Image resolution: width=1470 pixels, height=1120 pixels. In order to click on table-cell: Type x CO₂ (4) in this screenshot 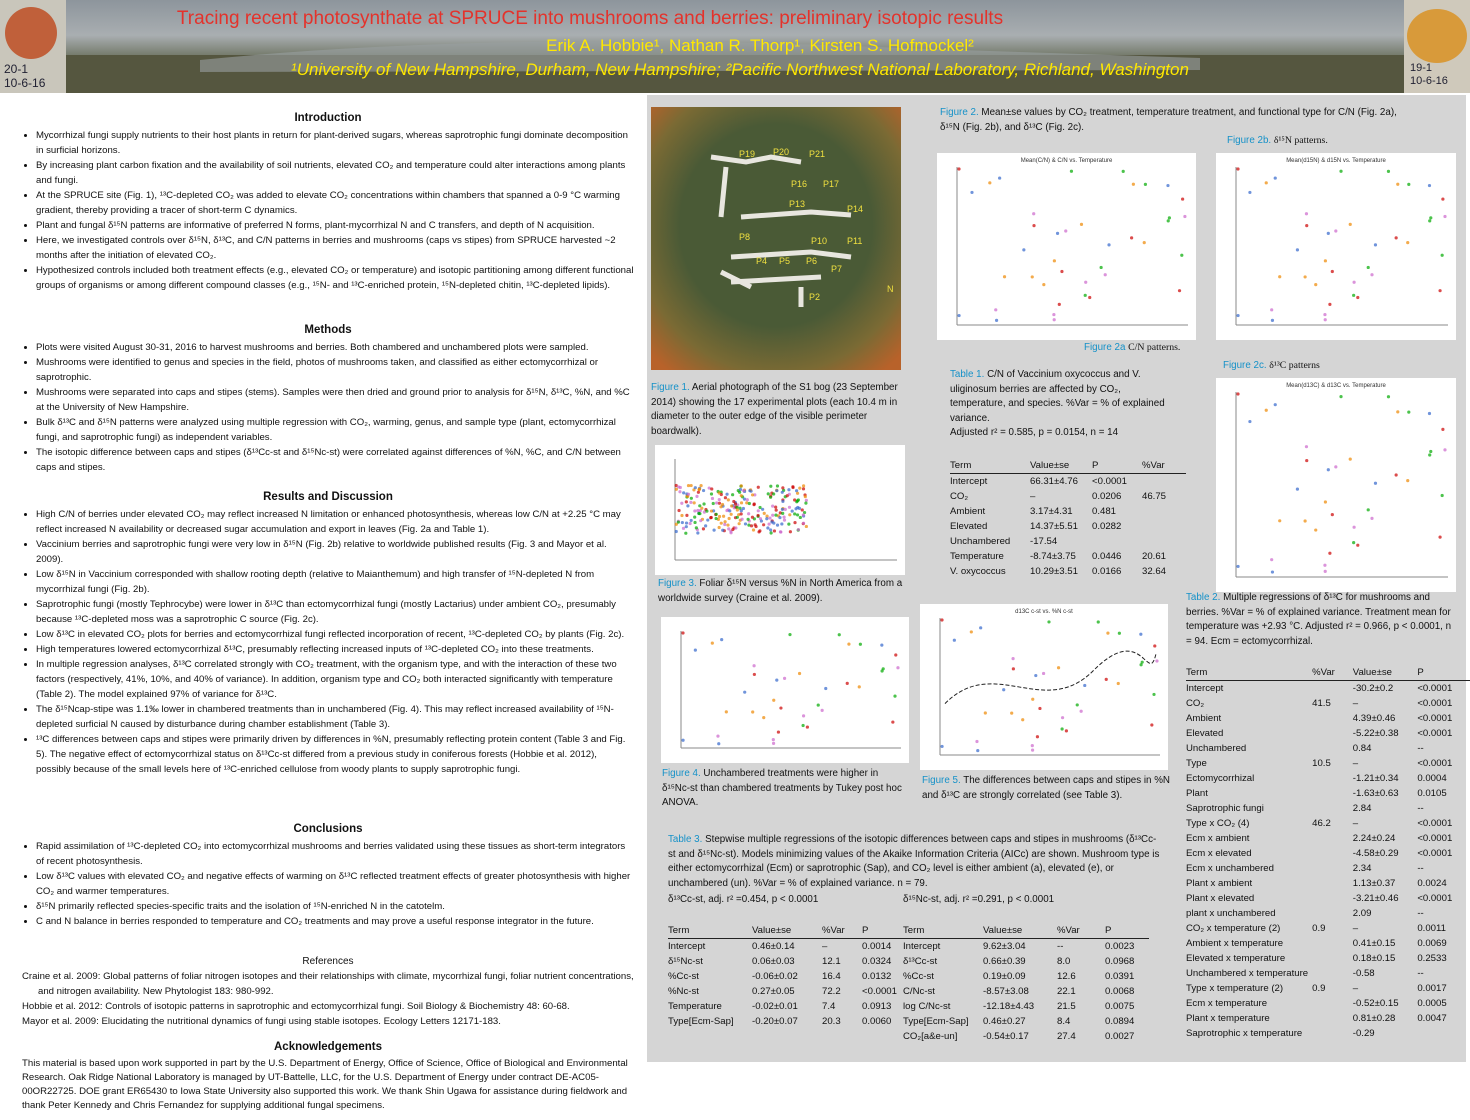, I will do `click(1218, 823)`.